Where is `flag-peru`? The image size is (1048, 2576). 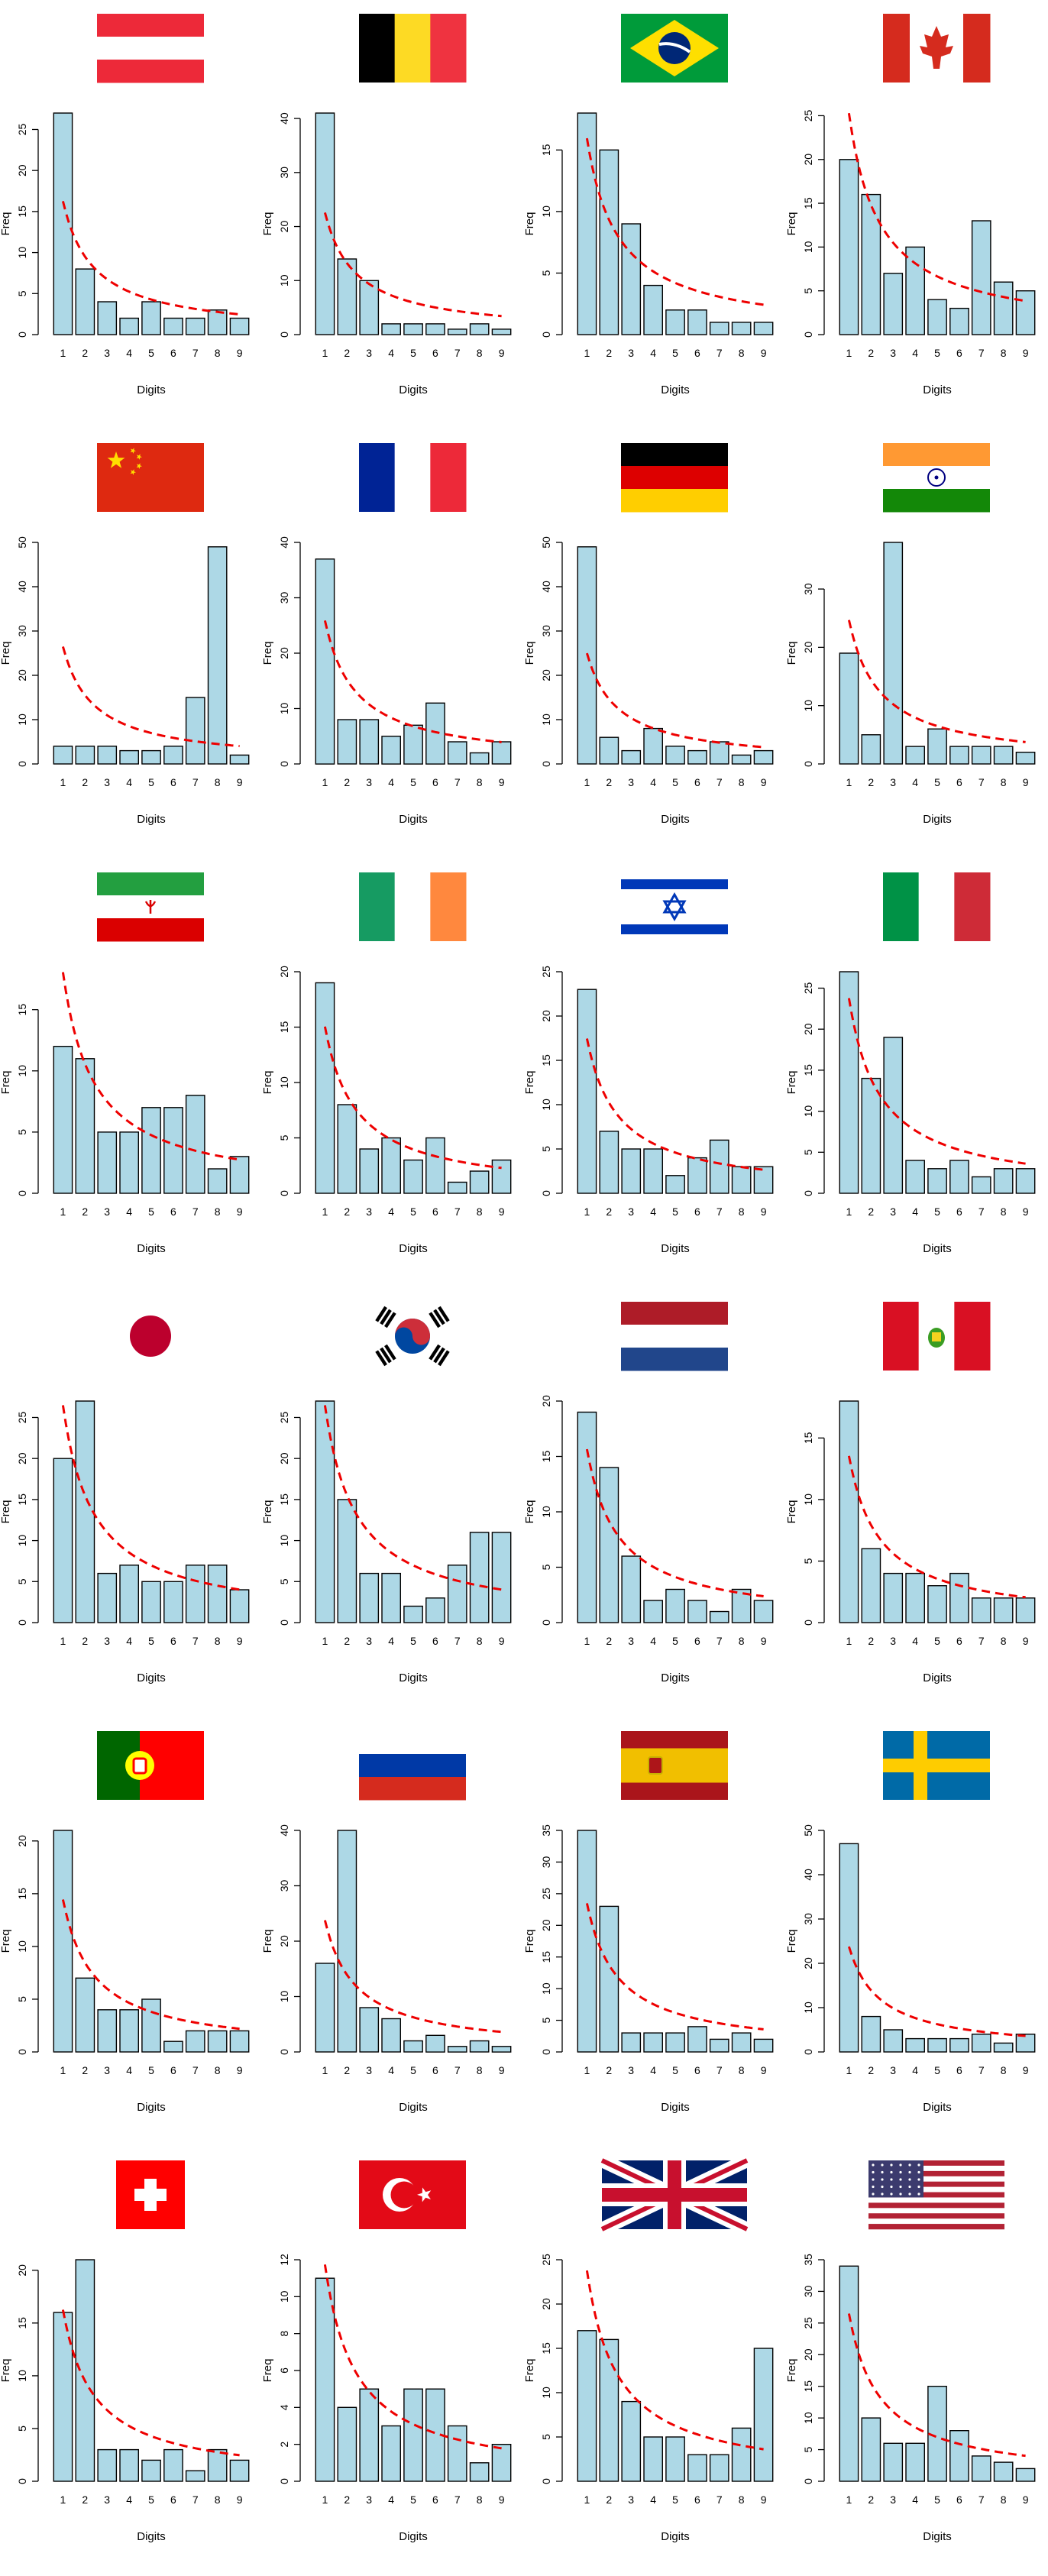 flag-peru is located at coordinates (937, 1336).